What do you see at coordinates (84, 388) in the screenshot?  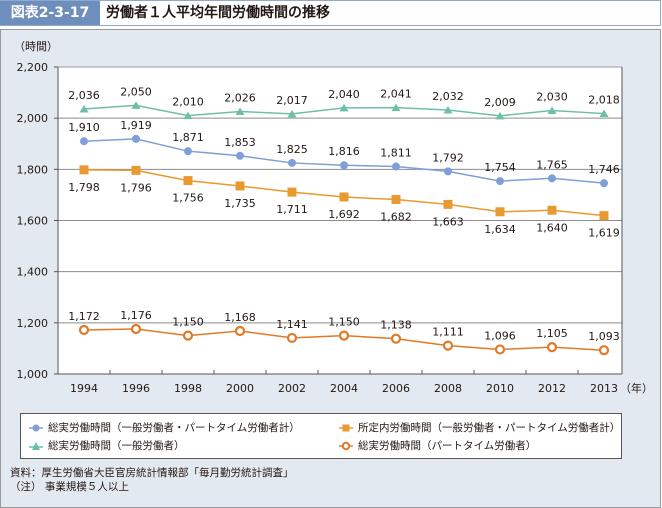 I see `x-tick-label: 1994` at bounding box center [84, 388].